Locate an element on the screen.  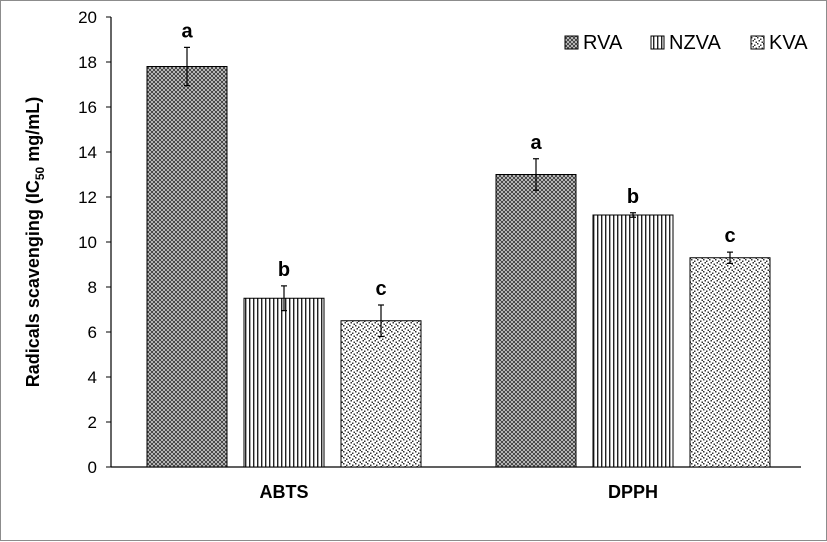
x-tick-group: ABTS DPPH is located at coordinates (459, 492).